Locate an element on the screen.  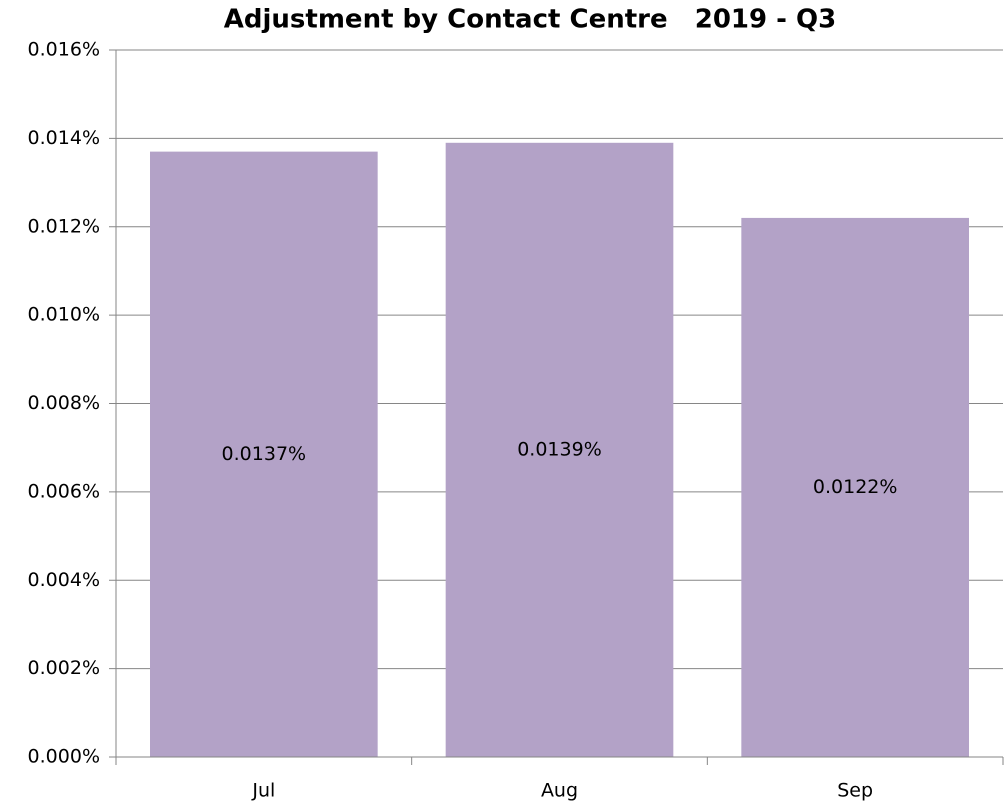
x-tick-label: Aug is located at coordinates (559, 791).